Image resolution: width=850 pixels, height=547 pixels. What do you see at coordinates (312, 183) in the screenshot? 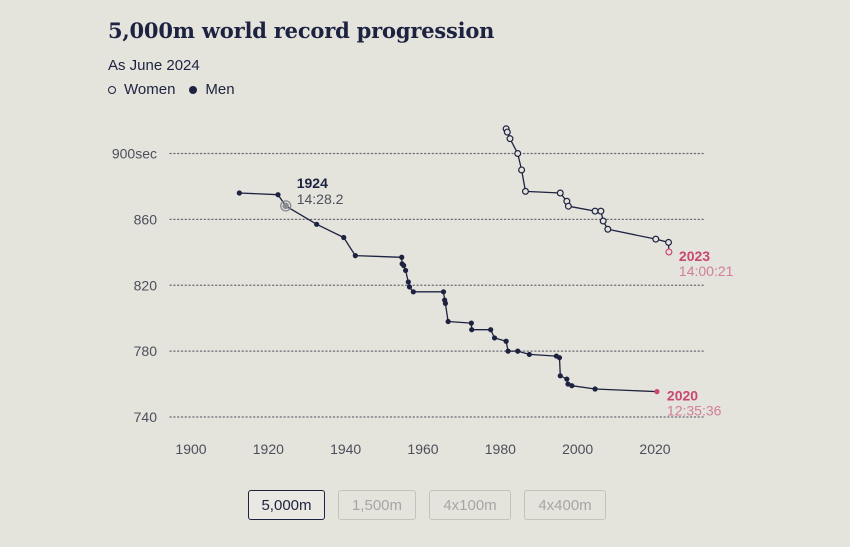
I see `annotation-year-1924: 1924` at bounding box center [312, 183].